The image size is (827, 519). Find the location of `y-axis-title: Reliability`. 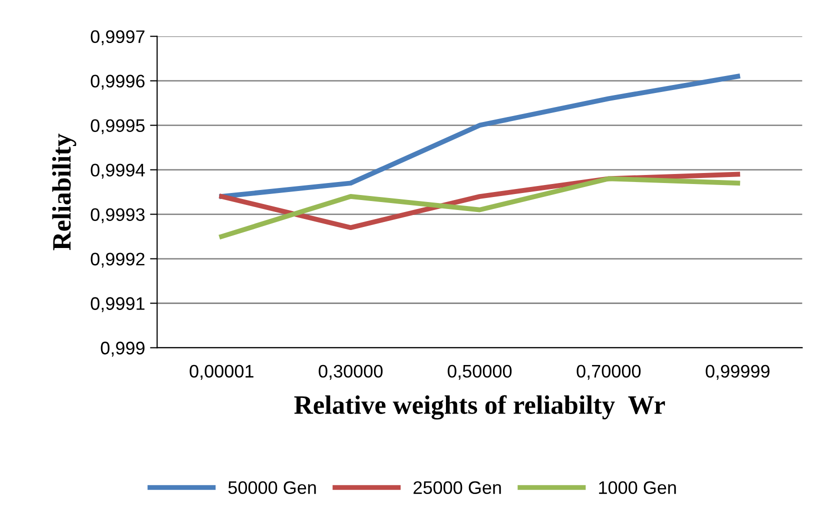

y-axis-title: Reliability is located at coordinates (64, 192).